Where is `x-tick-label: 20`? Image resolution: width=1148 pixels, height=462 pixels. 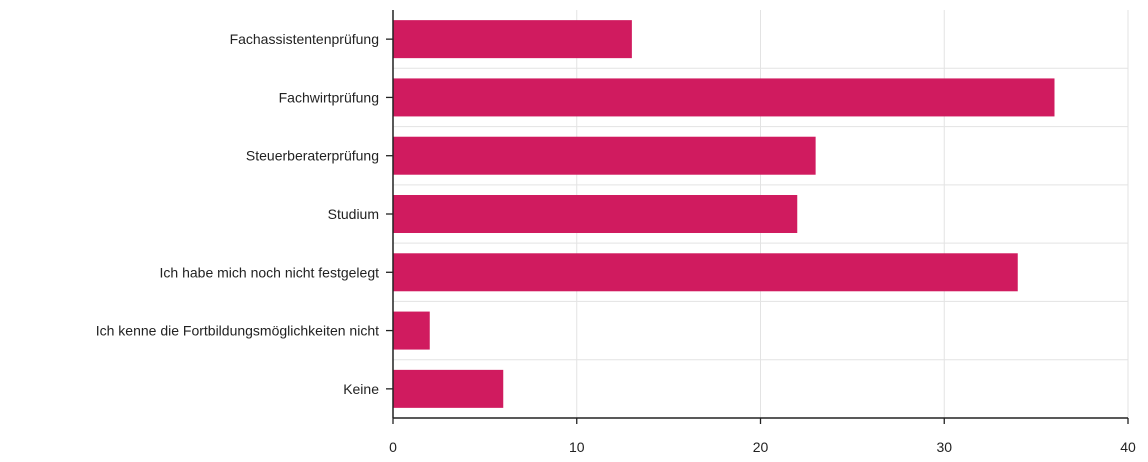
x-tick-label: 20 is located at coordinates (761, 447).